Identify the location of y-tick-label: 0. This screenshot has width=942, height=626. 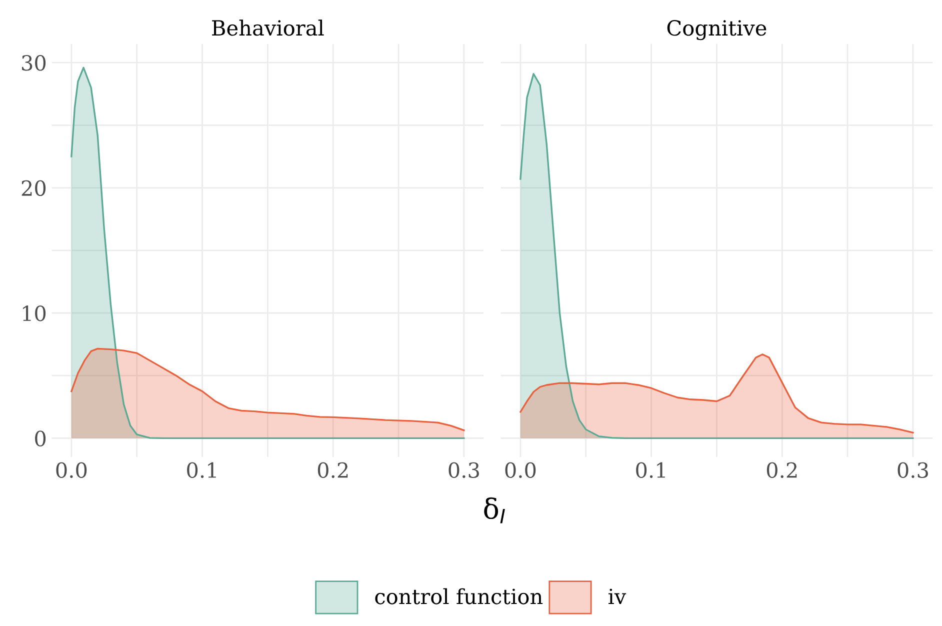
(40, 438).